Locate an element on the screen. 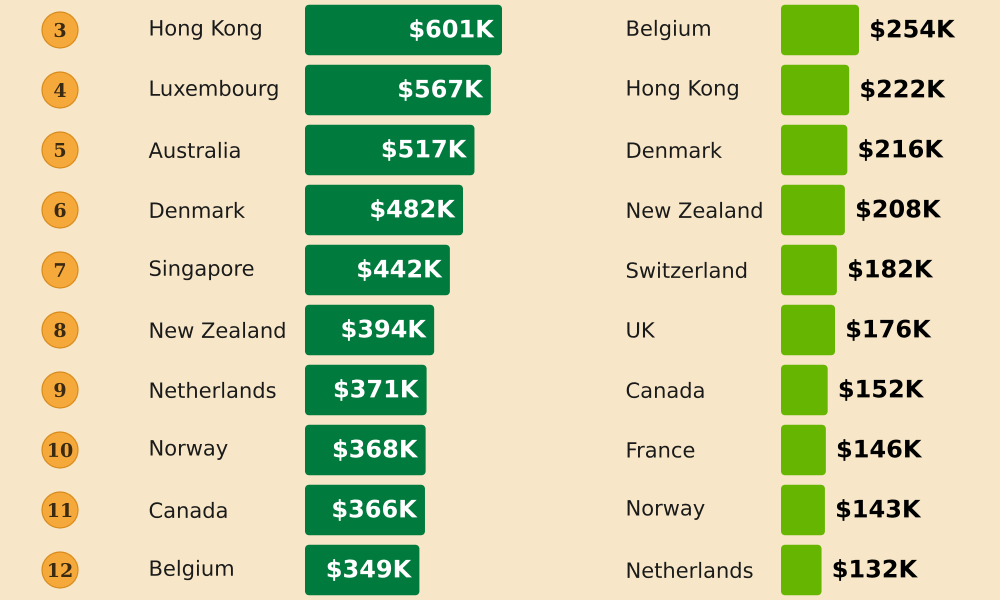 The height and width of the screenshot is (600, 1000). text: 8 is located at coordinates (60, 330).